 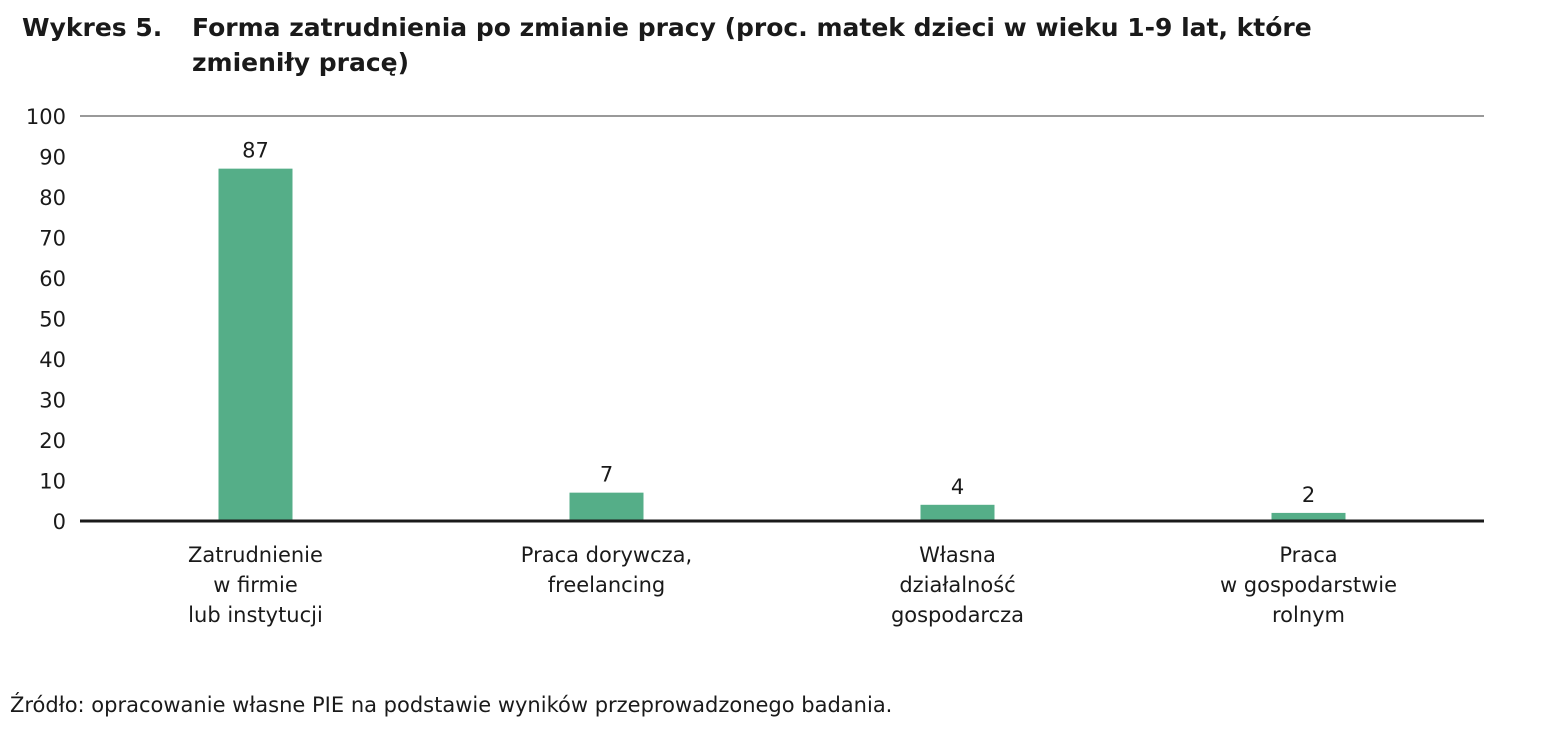 What do you see at coordinates (52, 441) in the screenshot?
I see `y-tick-label: 20` at bounding box center [52, 441].